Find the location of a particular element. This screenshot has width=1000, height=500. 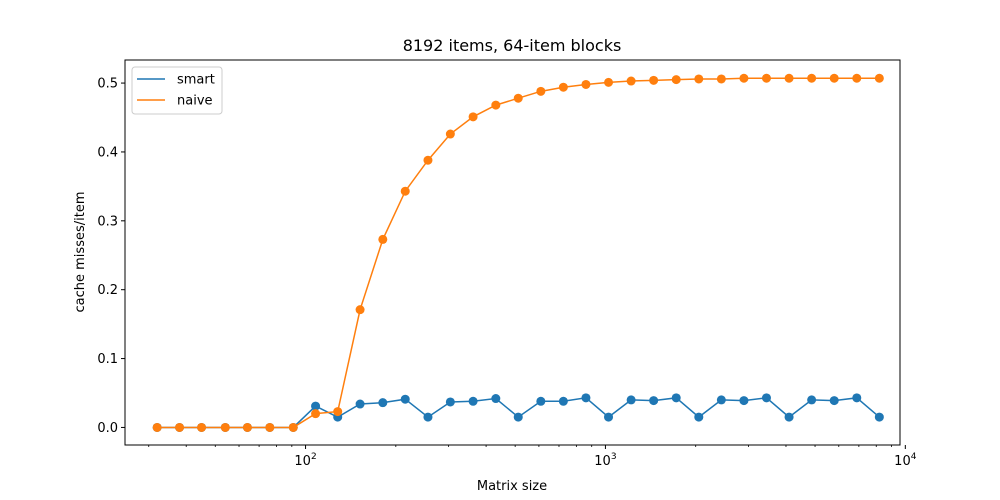

x-axis-label: Matrix size is located at coordinates (512, 486).